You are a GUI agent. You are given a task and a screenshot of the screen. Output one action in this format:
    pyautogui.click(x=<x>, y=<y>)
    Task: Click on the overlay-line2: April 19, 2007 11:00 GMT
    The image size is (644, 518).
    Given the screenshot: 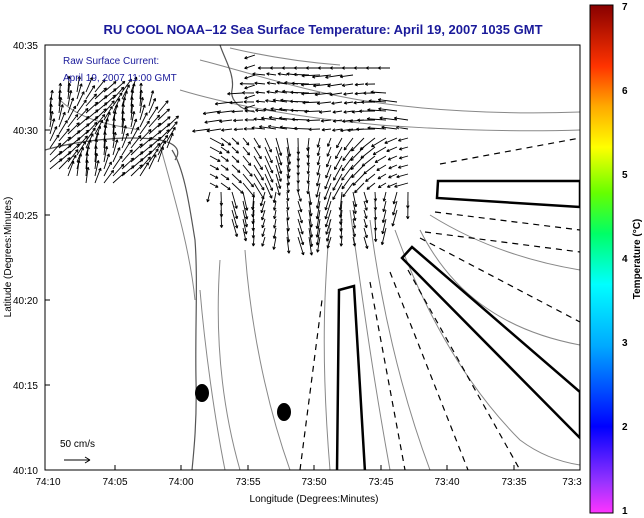 What is the action you would take?
    pyautogui.click(x=120, y=78)
    